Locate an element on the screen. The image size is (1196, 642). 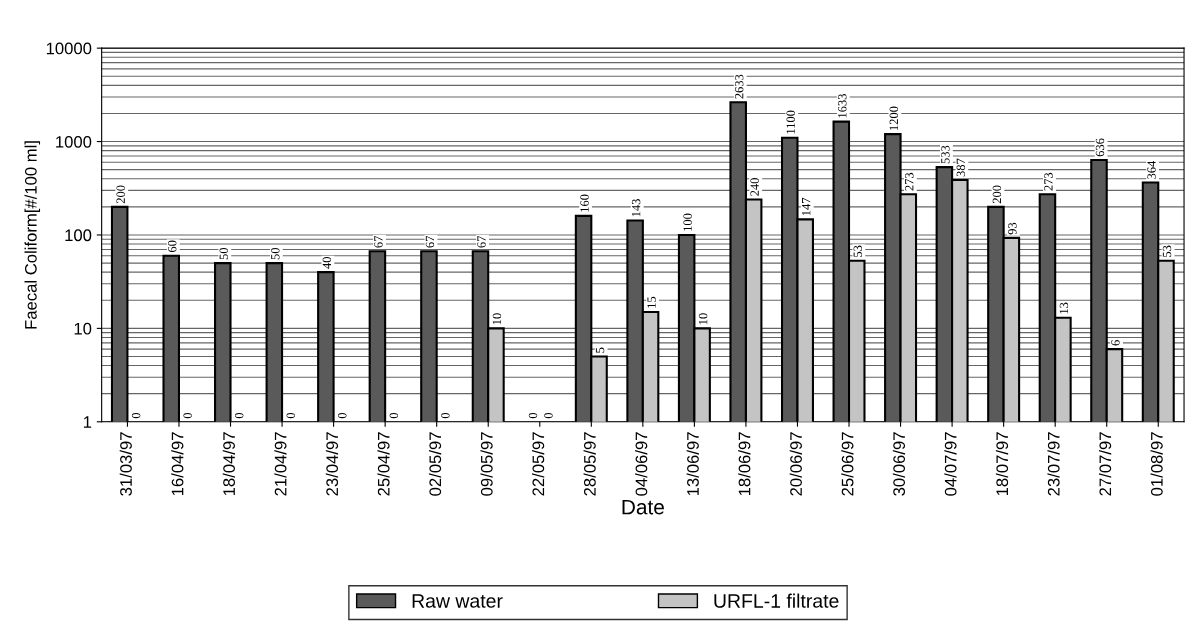
x-axis-title: Date is located at coordinates (643, 507).